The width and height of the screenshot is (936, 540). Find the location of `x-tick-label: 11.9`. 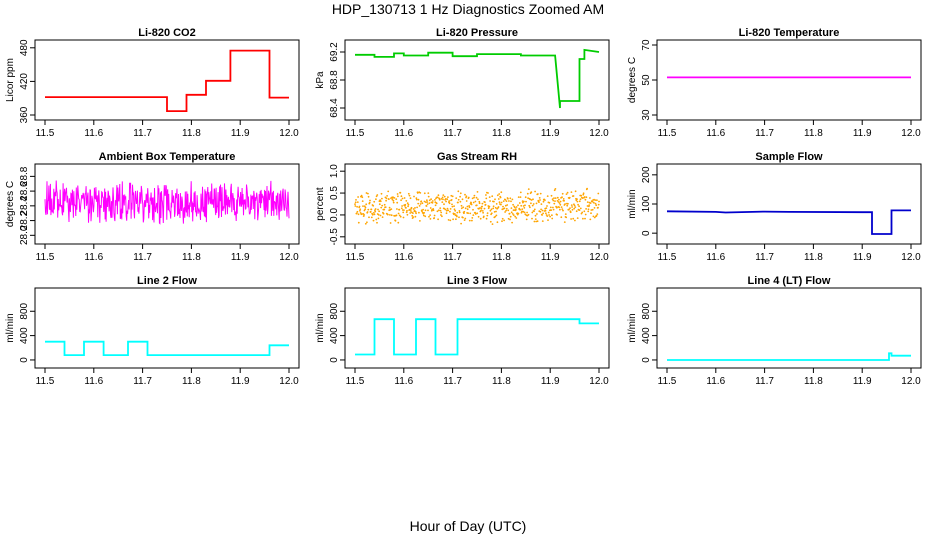

x-tick-label: 11.9 is located at coordinates (550, 257).